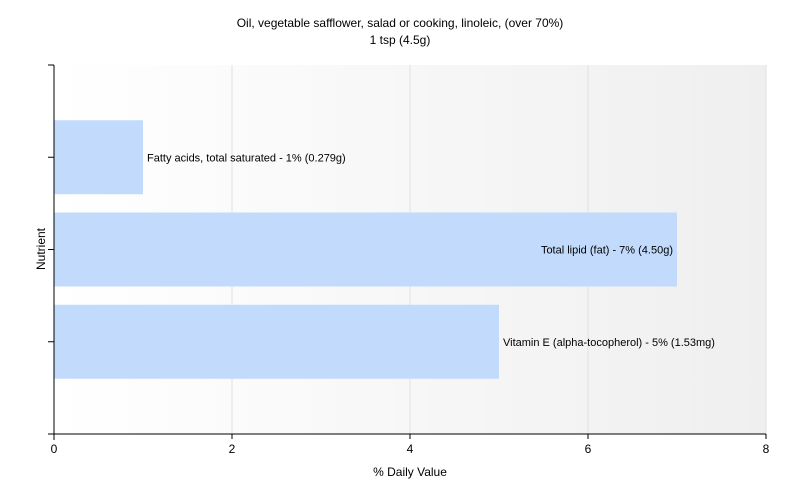 Image resolution: width=800 pixels, height=500 pixels. I want to click on x-axis-label: % Daily Value, so click(410, 472).